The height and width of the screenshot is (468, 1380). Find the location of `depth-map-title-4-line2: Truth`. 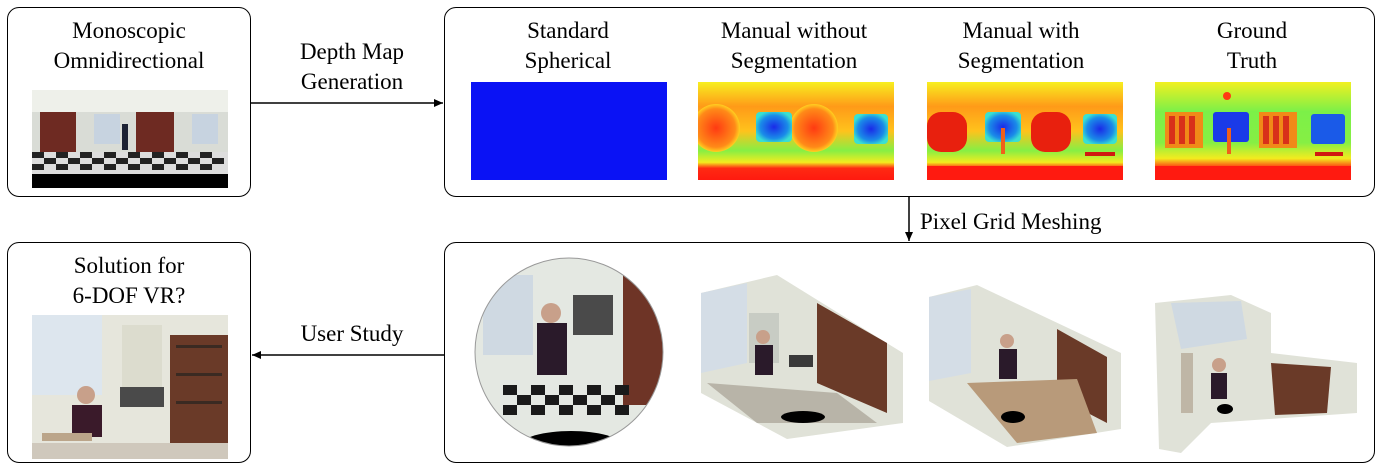

depth-map-title-4-line2: Truth is located at coordinates (1252, 60).